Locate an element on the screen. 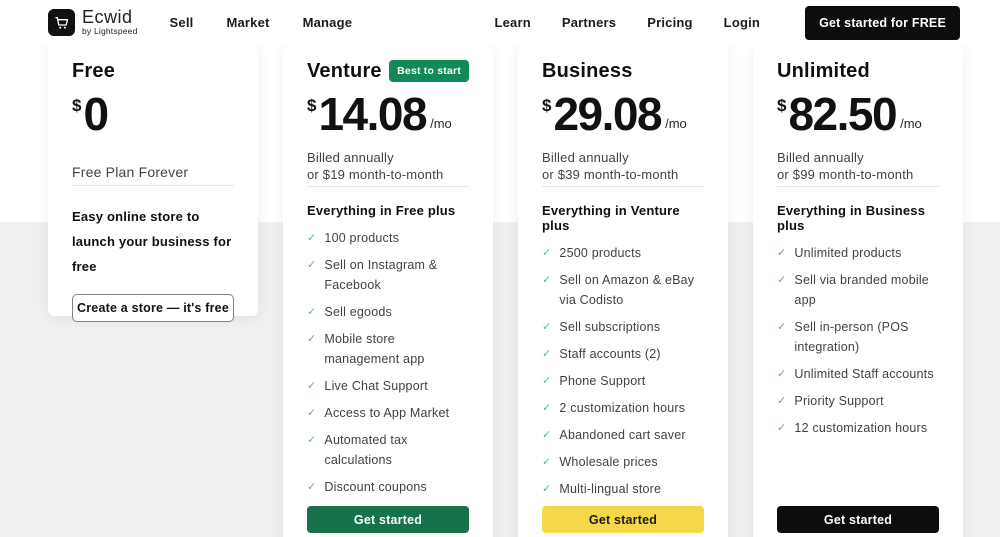 The height and width of the screenshot is (537, 1000). plan-name: Business is located at coordinates (587, 71).